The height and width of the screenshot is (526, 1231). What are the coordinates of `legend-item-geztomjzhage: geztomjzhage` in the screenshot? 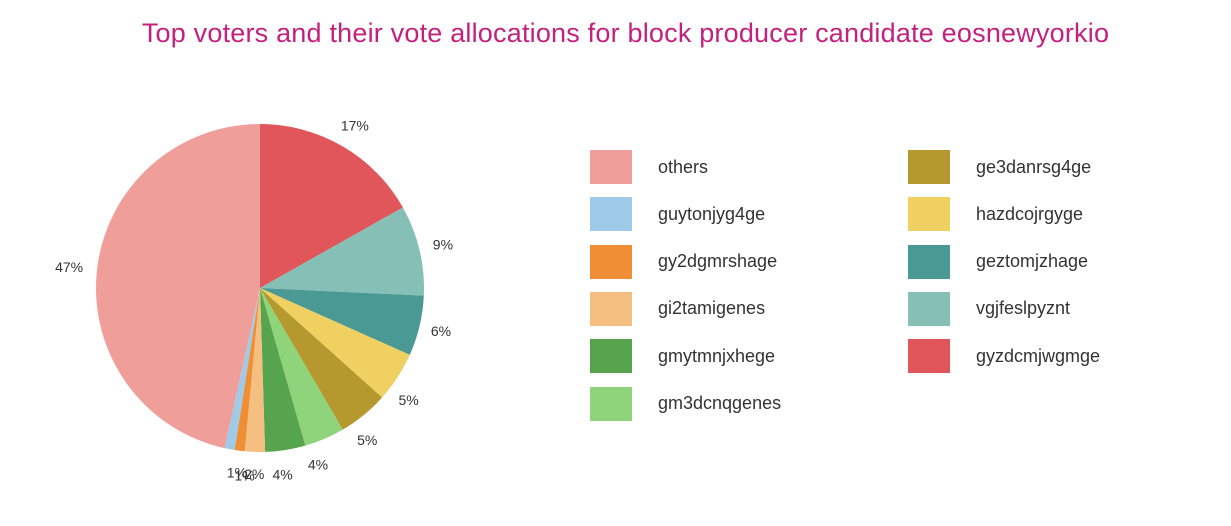 It's located at (998, 261).